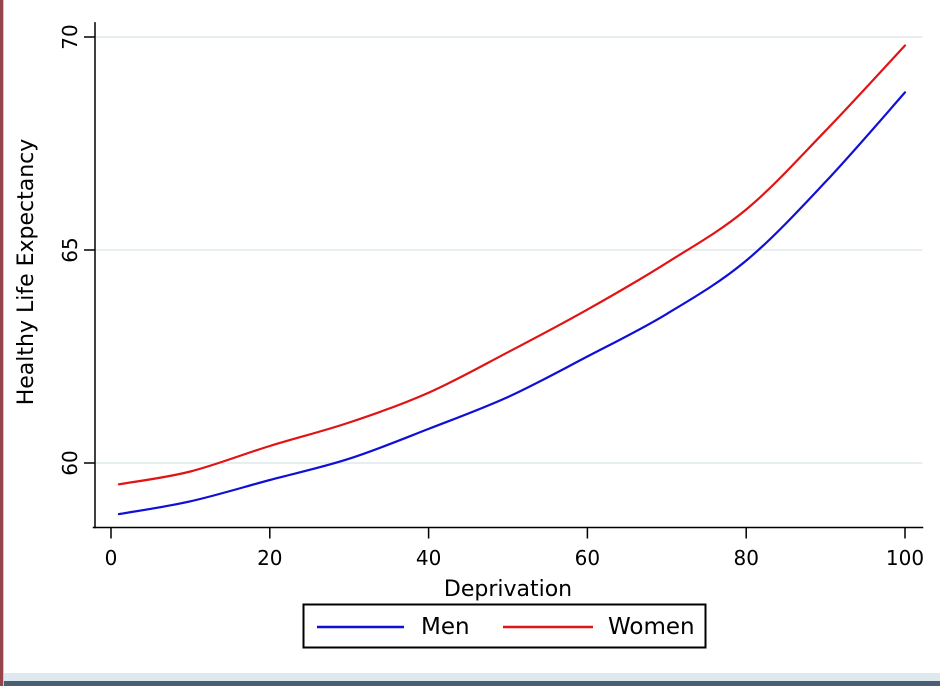 This screenshot has width=940, height=686. Describe the element at coordinates (26, 272) in the screenshot. I see `y-axis-title: Healthy Life Expectancy` at that location.